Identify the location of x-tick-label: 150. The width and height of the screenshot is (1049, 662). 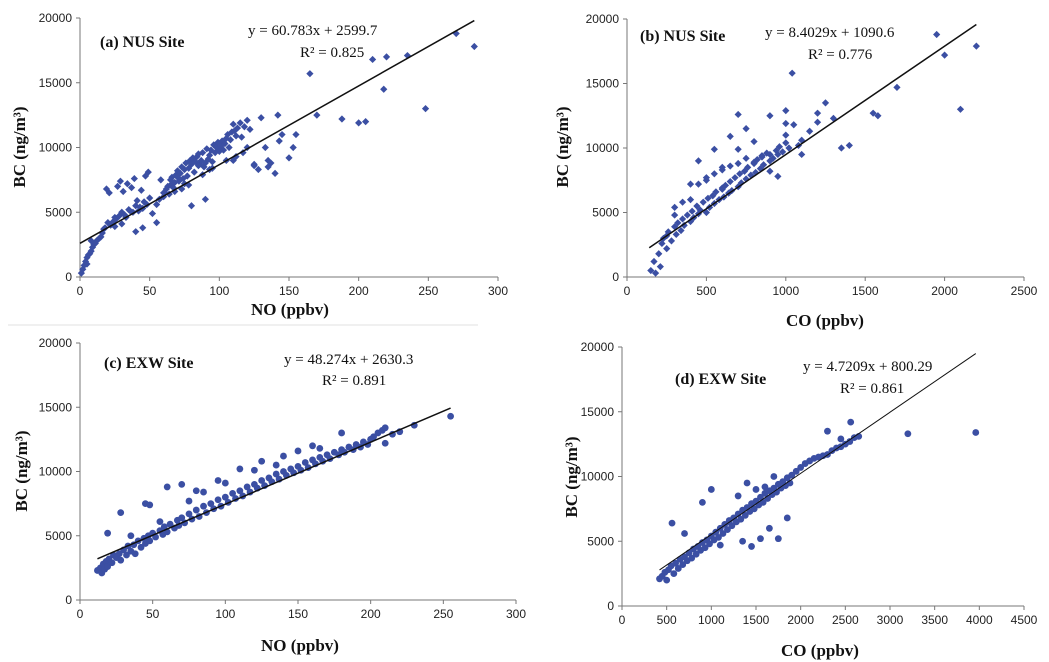
(289, 291).